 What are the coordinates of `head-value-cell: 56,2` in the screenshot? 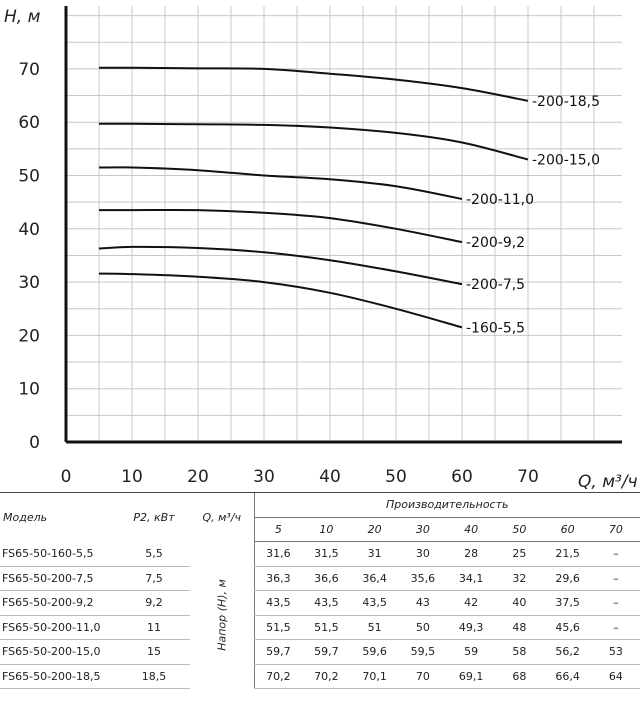 It's located at (567, 652).